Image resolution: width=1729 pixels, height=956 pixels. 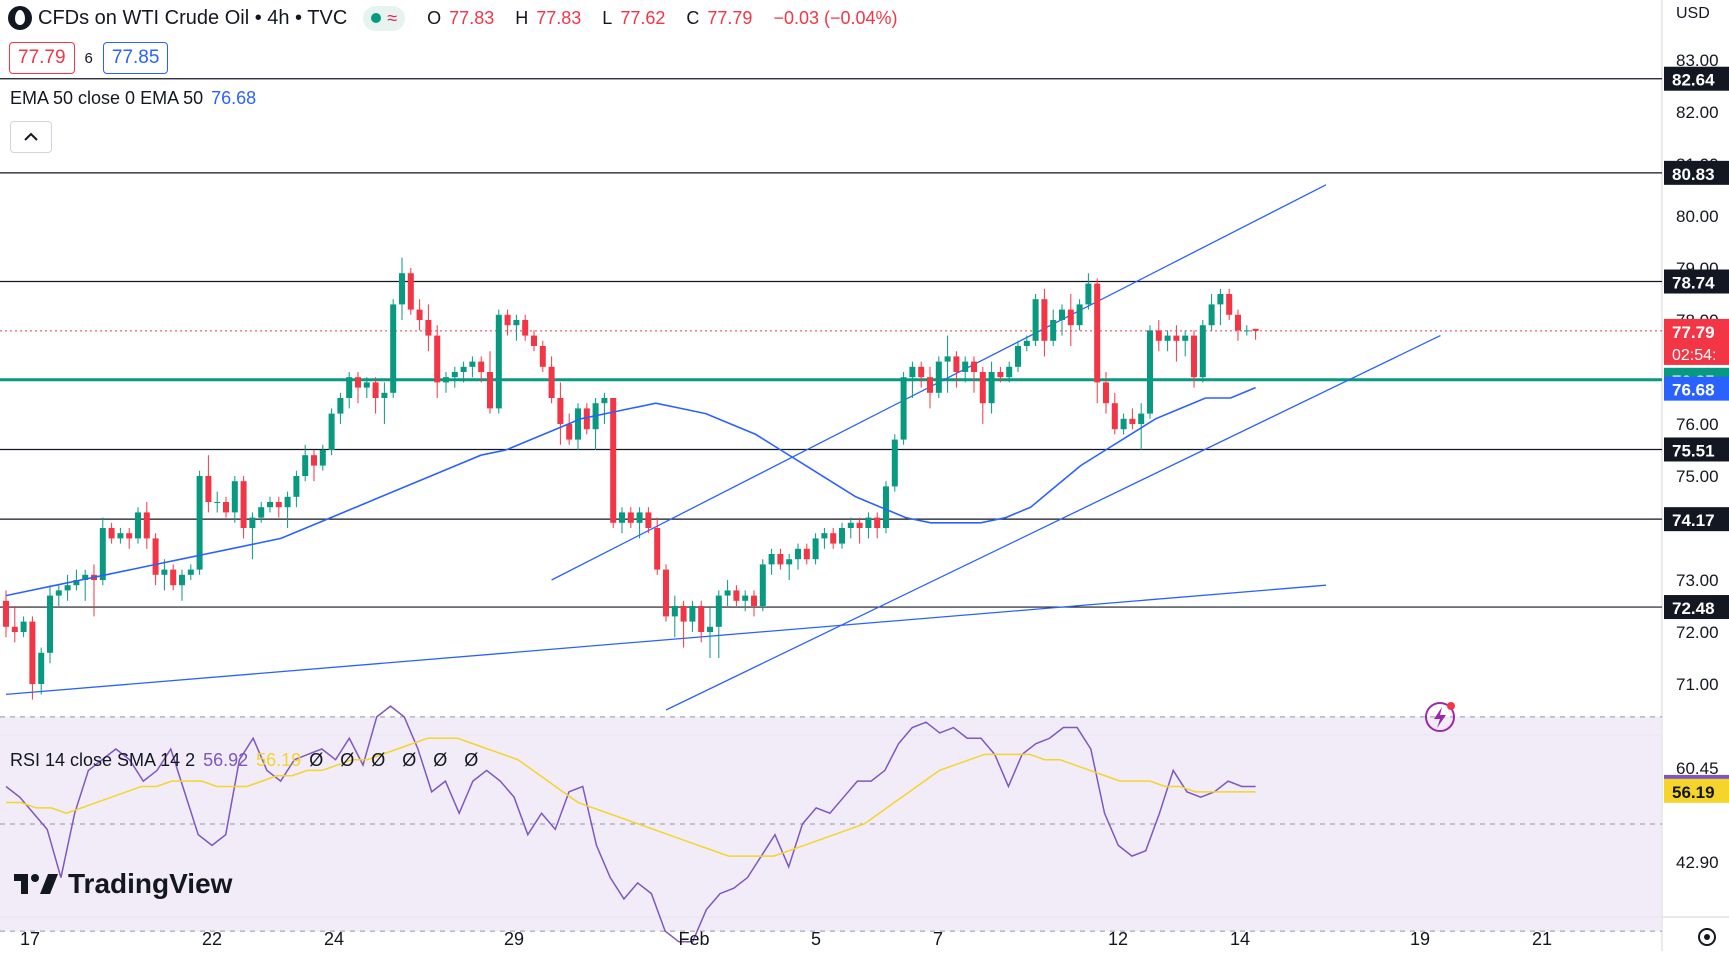 What do you see at coordinates (193, 17) in the screenshot?
I see `symbol-title: CFDs on WTI Crude Oil • 4h • TVC` at bounding box center [193, 17].